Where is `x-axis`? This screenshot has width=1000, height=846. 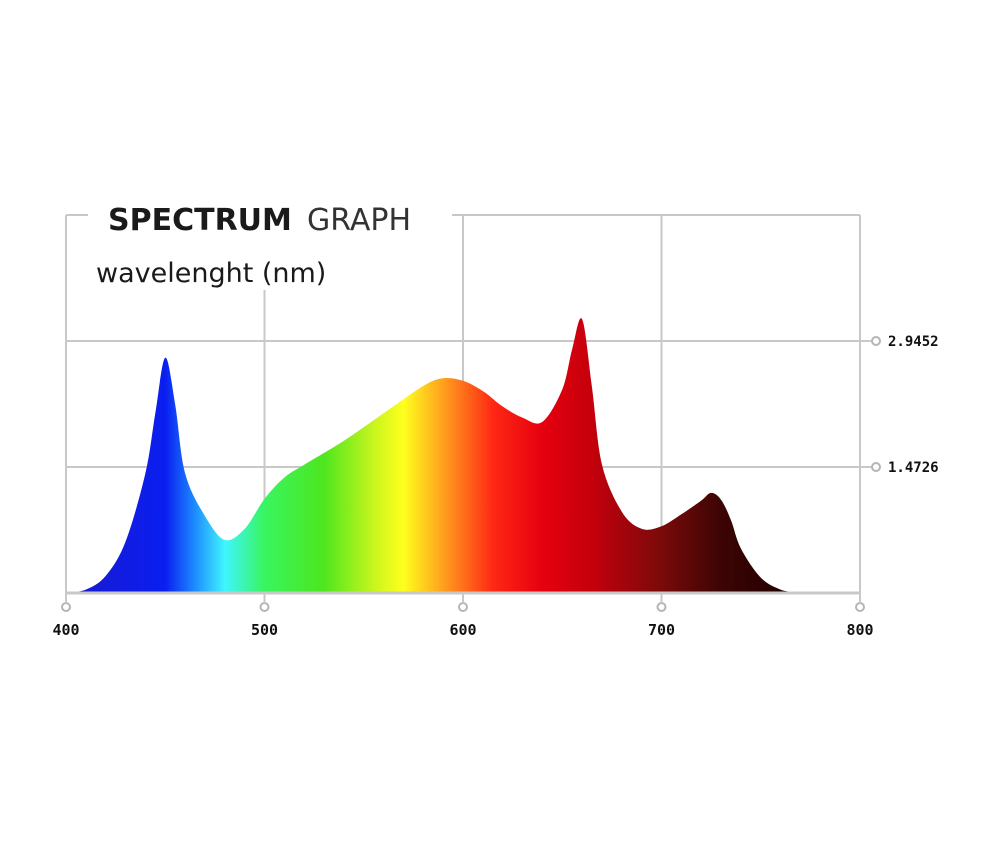
x-axis is located at coordinates (463, 601).